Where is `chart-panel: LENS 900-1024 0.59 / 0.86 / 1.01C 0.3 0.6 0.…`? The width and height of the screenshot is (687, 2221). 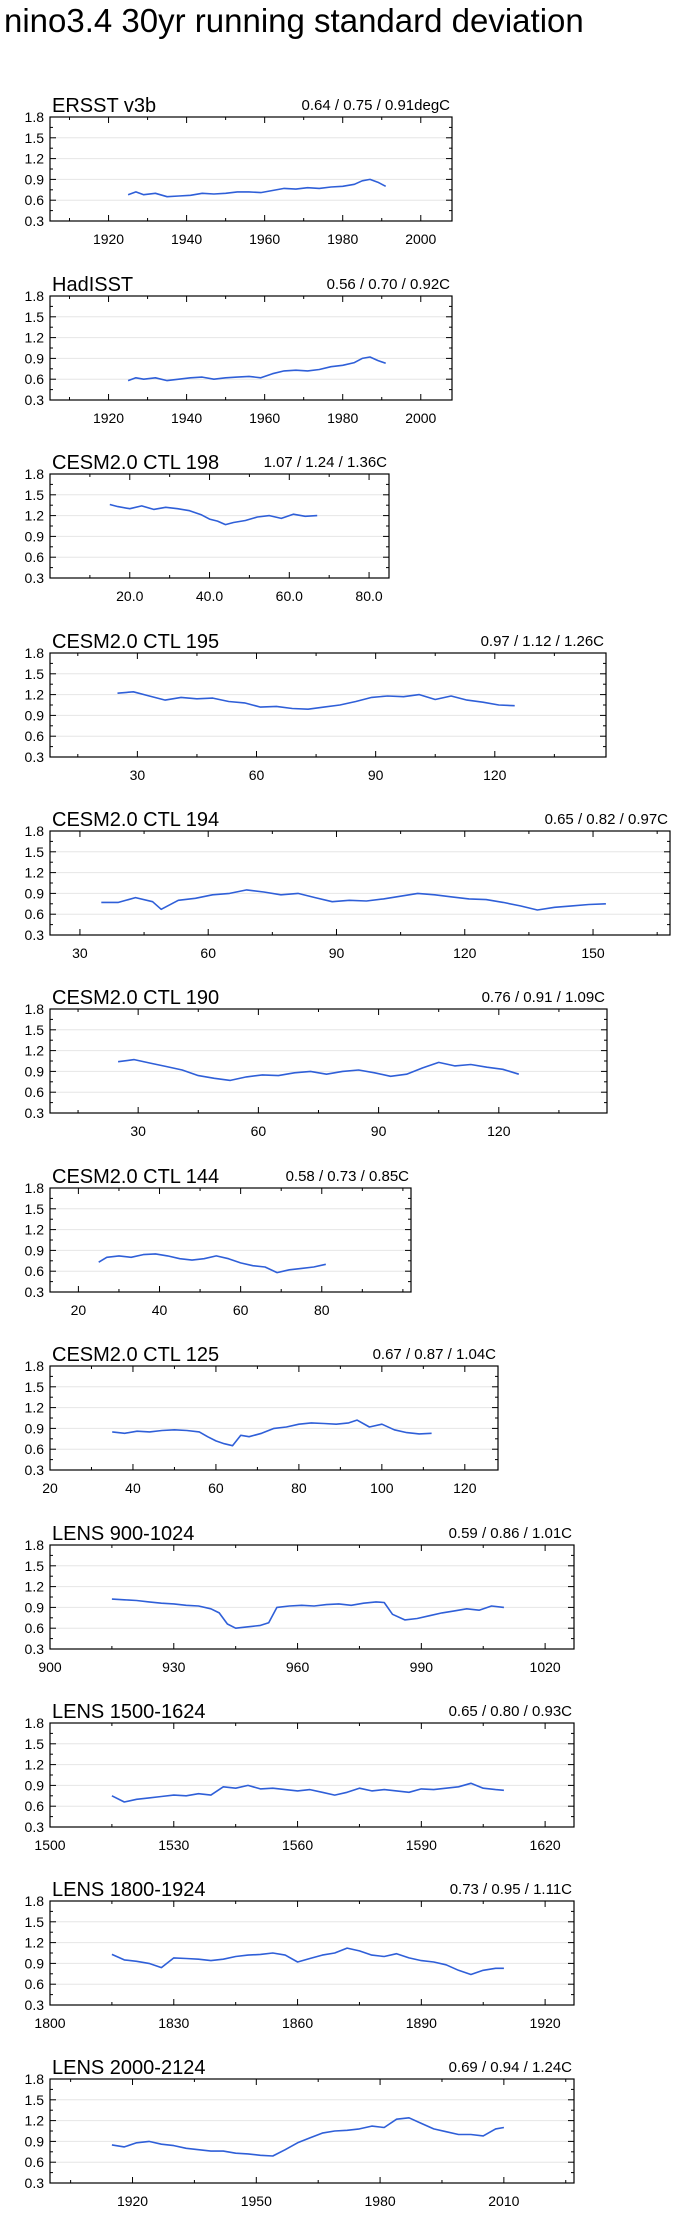 chart-panel: LENS 900-1024 0.59 / 0.86 / 1.01C 0.3 0.6 0.… is located at coordinates (300, 1599).